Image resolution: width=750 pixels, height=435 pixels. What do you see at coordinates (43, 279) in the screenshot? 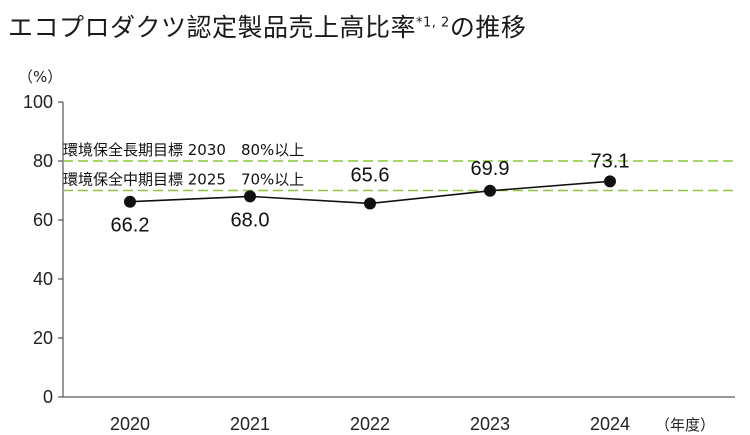
I see `y-tick-label: 40` at bounding box center [43, 279].